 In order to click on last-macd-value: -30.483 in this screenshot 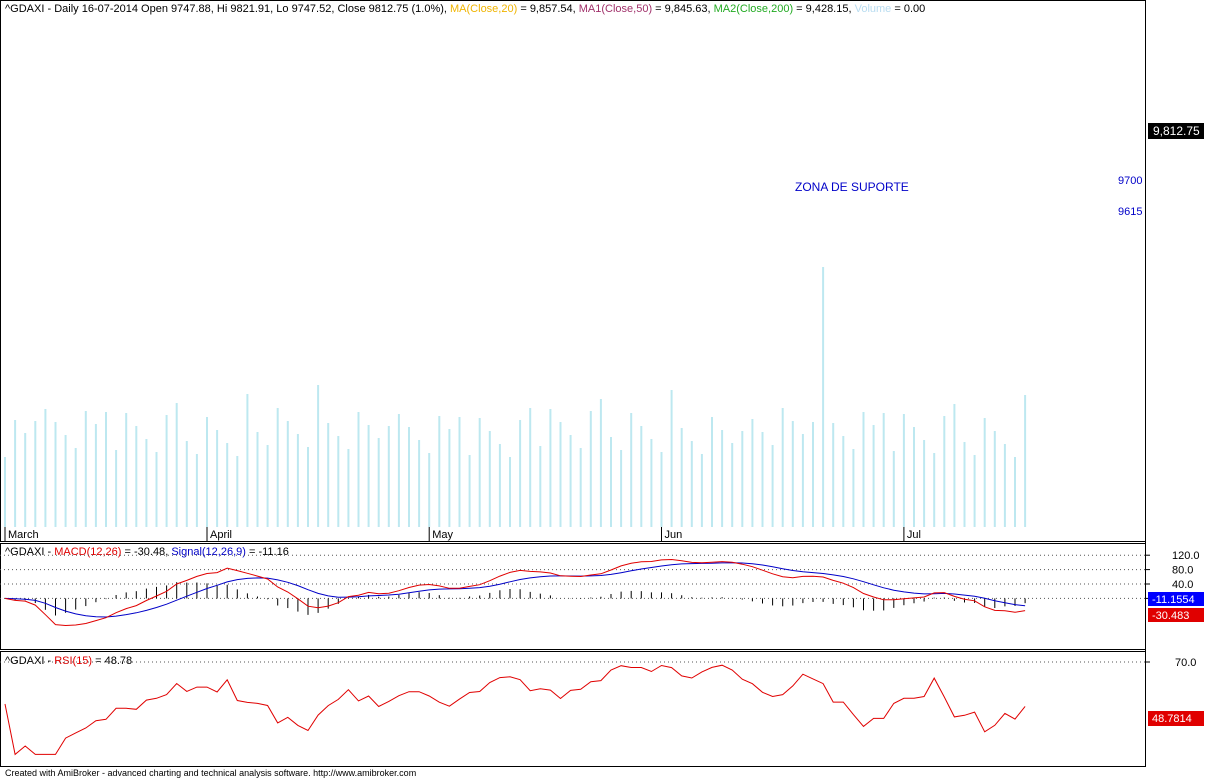, I will do `click(1170, 616)`.